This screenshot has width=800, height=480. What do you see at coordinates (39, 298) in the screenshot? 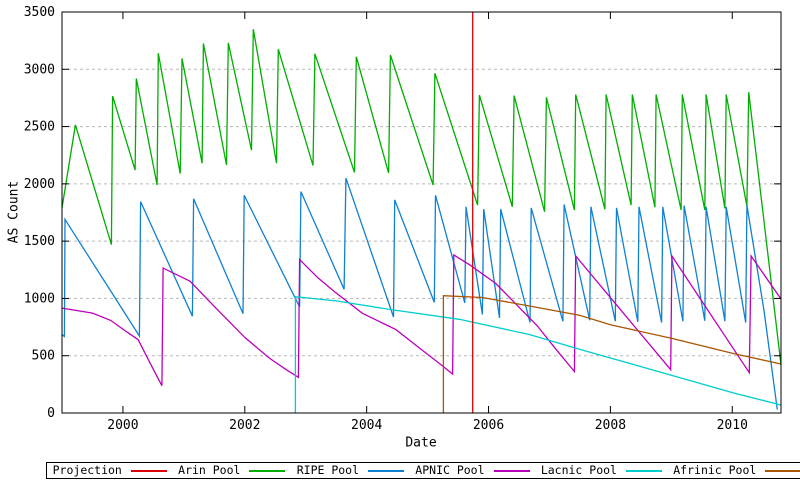
I see `y-tick-label: 1000` at bounding box center [39, 298].